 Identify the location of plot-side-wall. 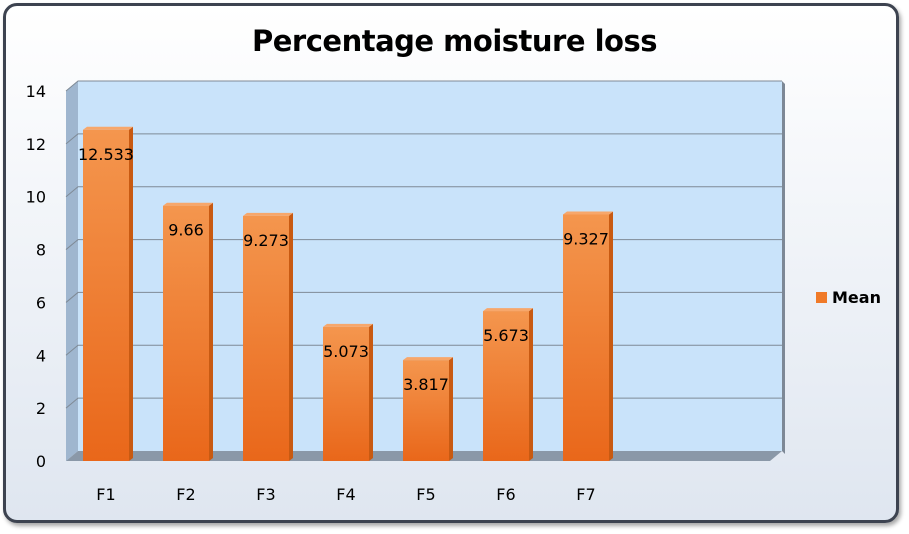
(72, 271).